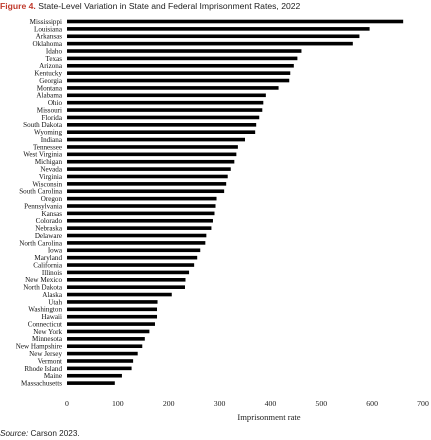  What do you see at coordinates (118, 403) in the screenshot?
I see `x-tick-label: 100` at bounding box center [118, 403].